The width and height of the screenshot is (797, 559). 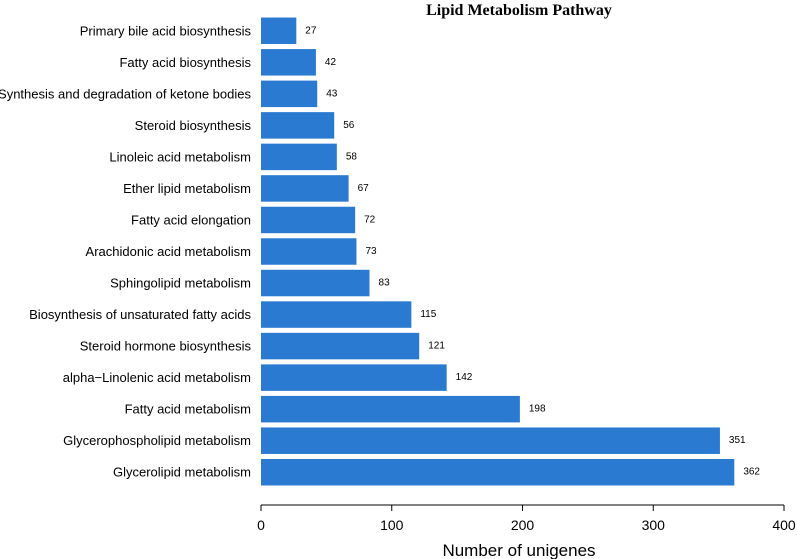 I want to click on value-label: 42, so click(x=331, y=62).